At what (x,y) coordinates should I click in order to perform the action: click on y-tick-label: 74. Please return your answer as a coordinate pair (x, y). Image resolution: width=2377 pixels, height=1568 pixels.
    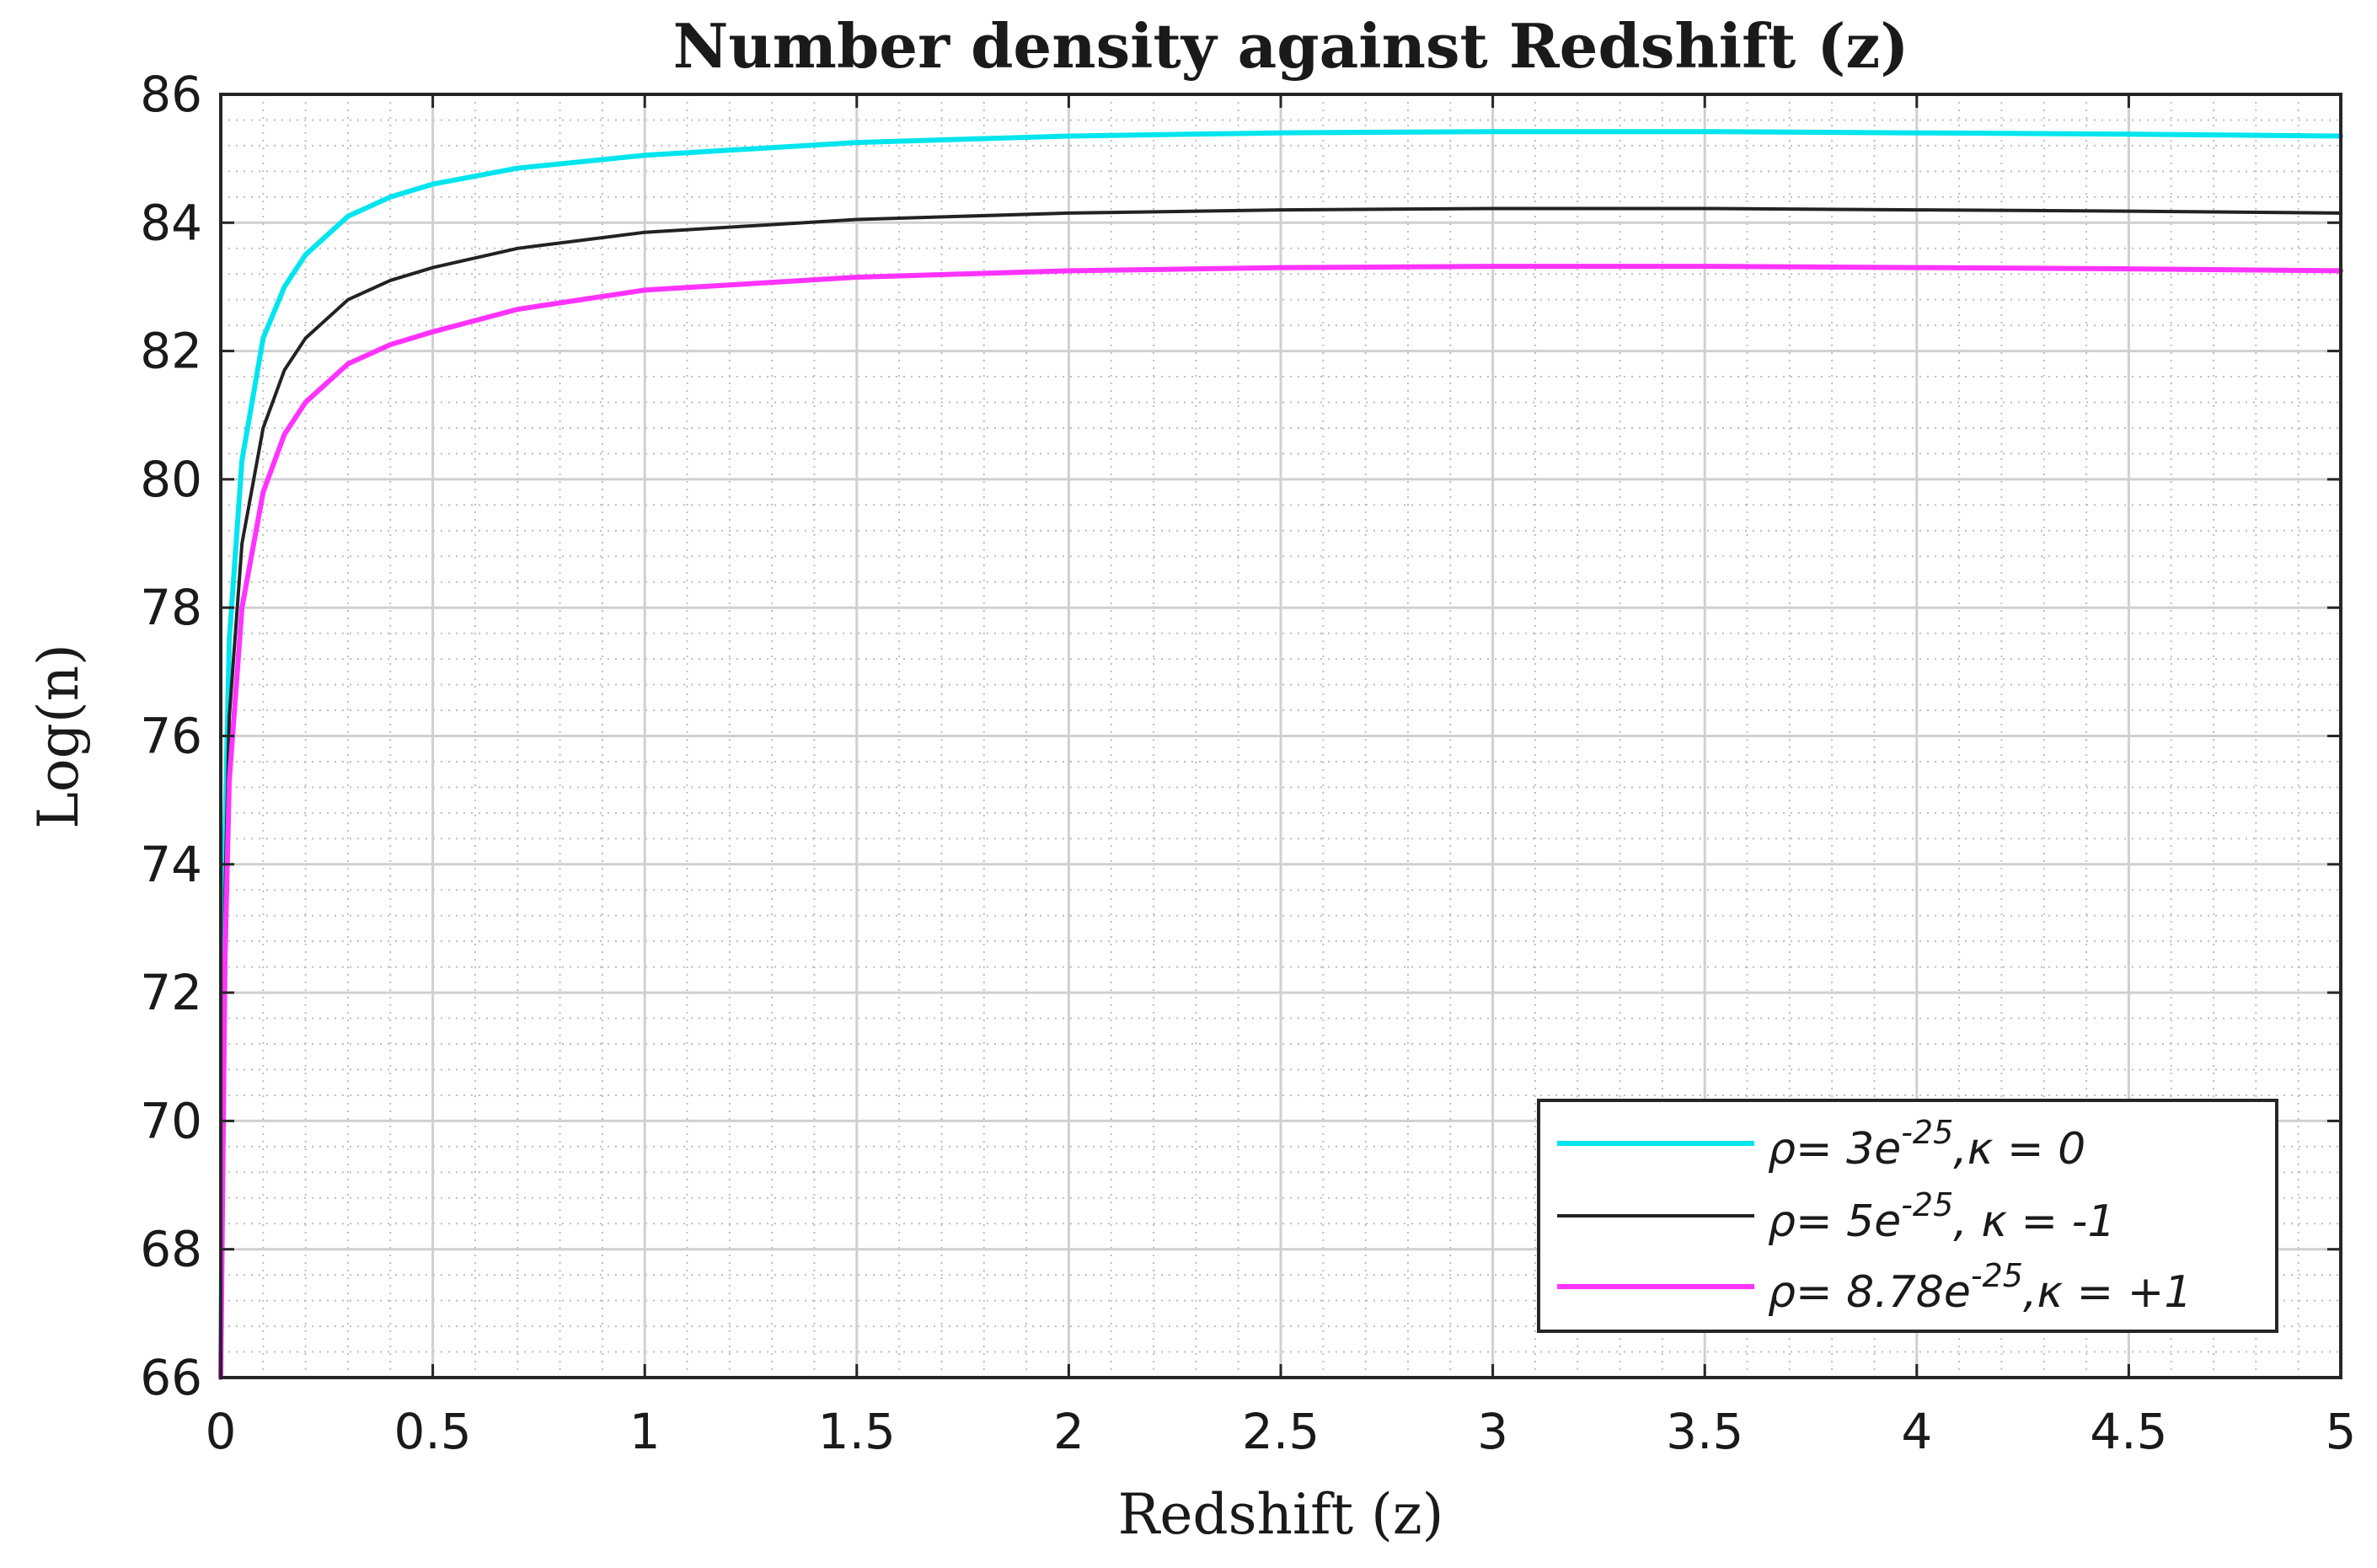
    Looking at the image, I should click on (171, 864).